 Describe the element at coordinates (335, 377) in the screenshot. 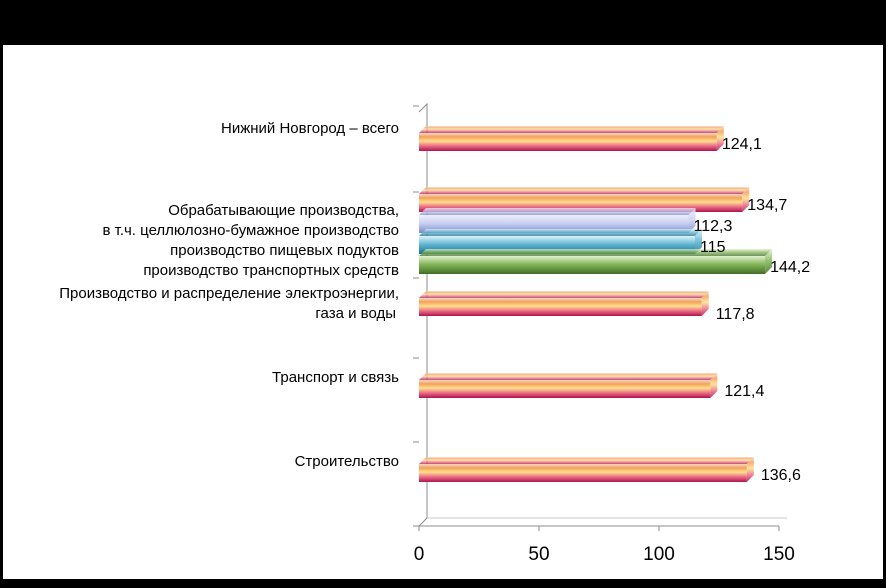

I see `category-label: Транспорт и связь` at that location.